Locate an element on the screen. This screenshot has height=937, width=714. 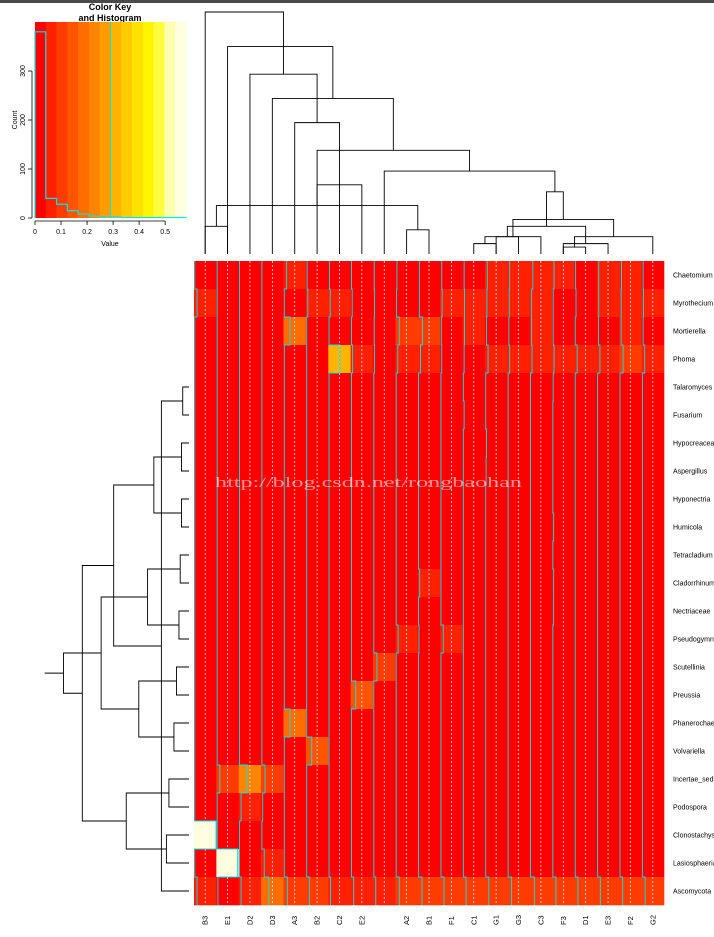
column-label: G2 is located at coordinates (652, 920).